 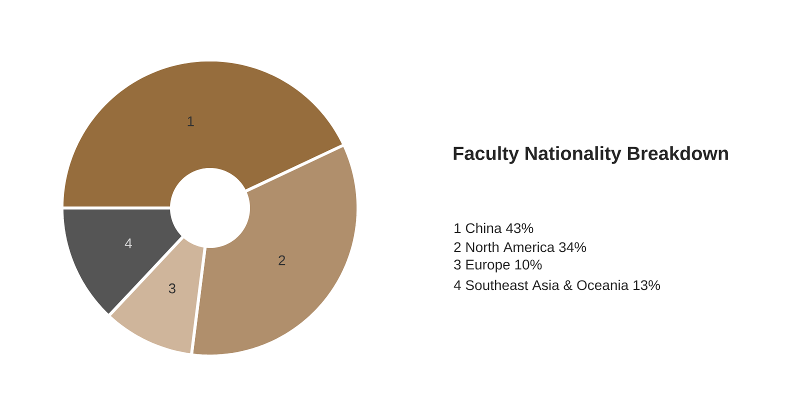 What do you see at coordinates (498, 266) in the screenshot?
I see `text: 3 Europe 10%` at bounding box center [498, 266].